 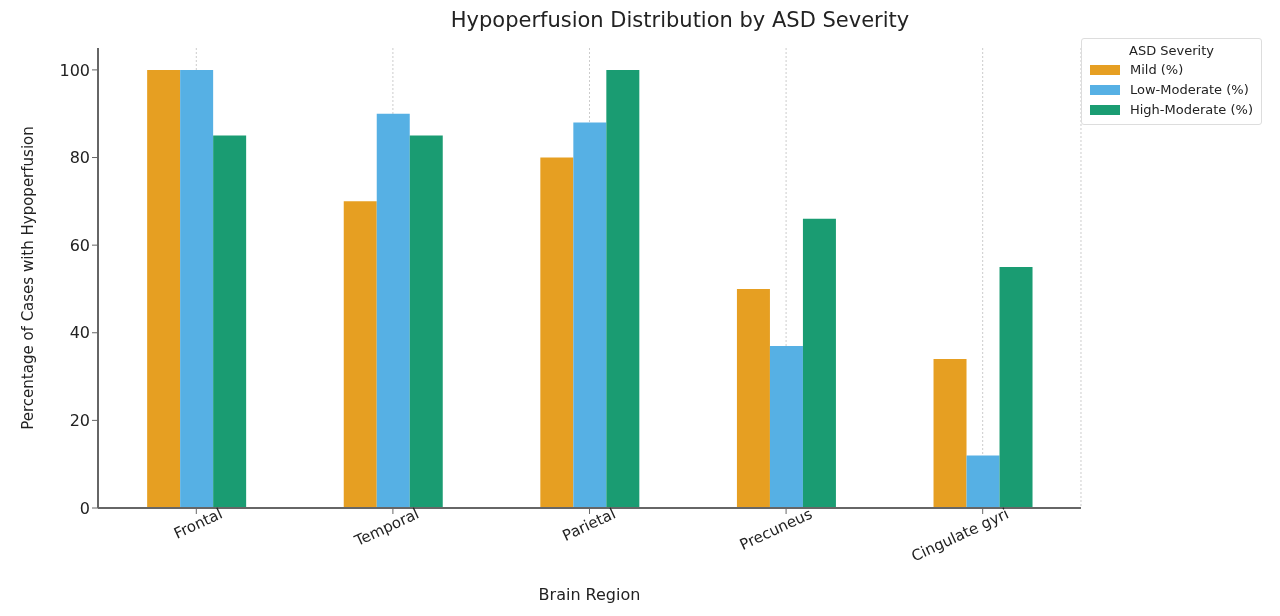 I want to click on legend-label: Low-Moderate (%), so click(x=1189, y=90).